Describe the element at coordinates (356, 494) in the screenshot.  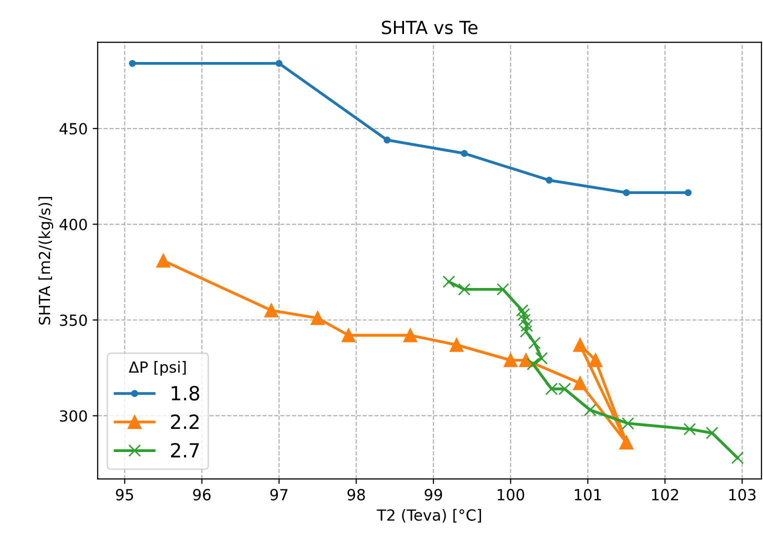
I see `x-tick-label: 98` at that location.